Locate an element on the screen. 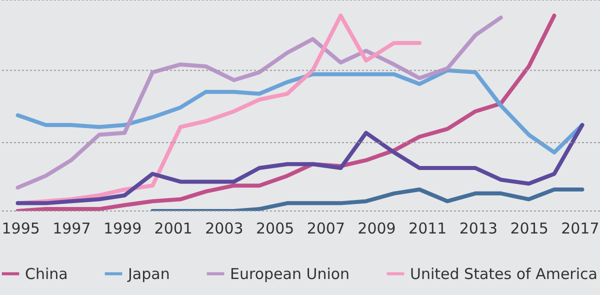 The height and width of the screenshot is (295, 600). x-tick-label: 2017 is located at coordinates (580, 229).